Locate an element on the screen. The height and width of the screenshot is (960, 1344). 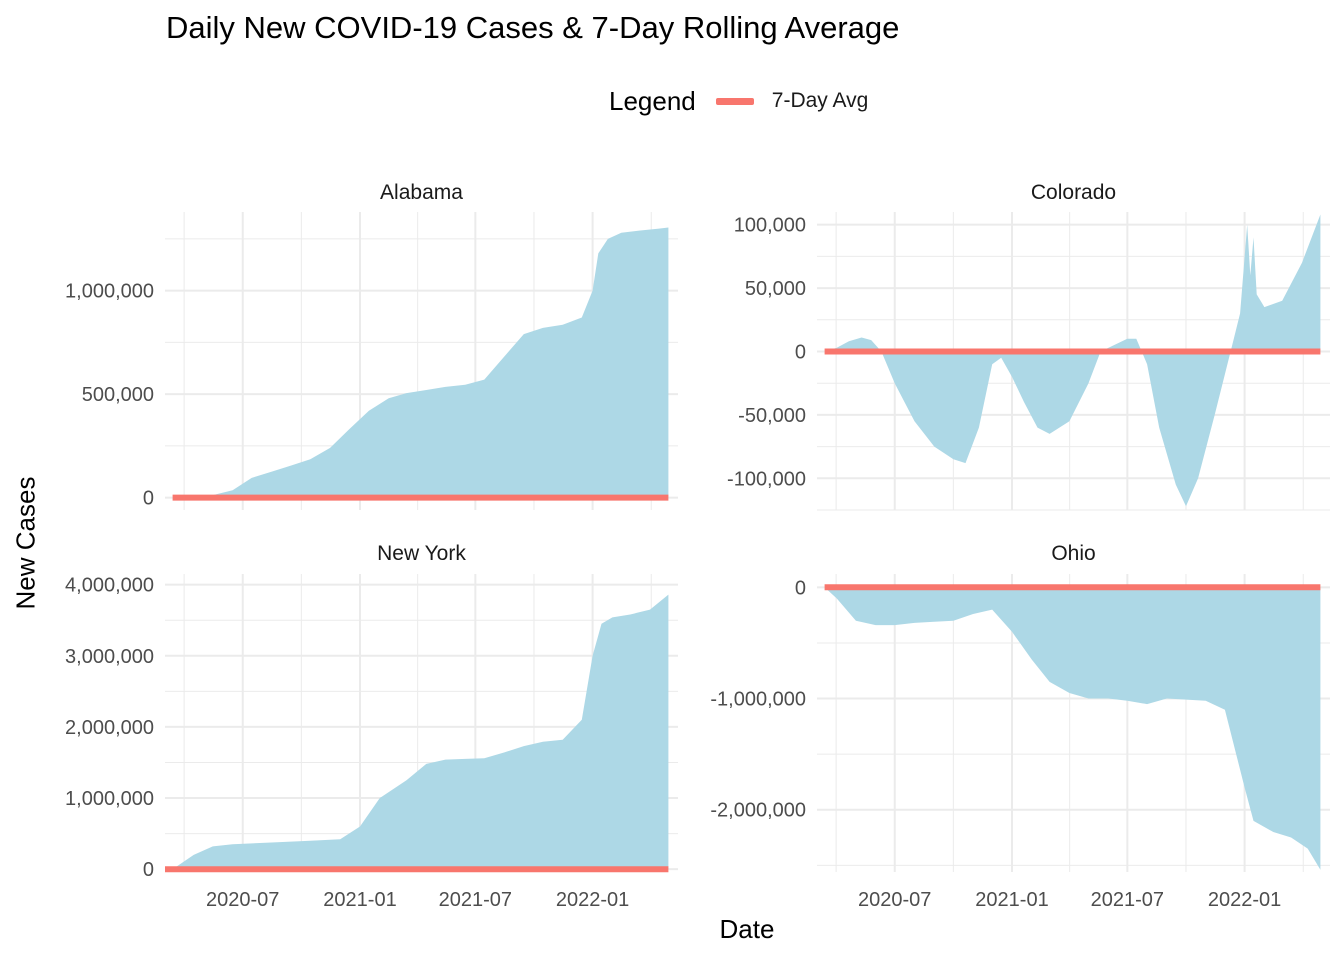
legend-title: Legend is located at coordinates (652, 100).